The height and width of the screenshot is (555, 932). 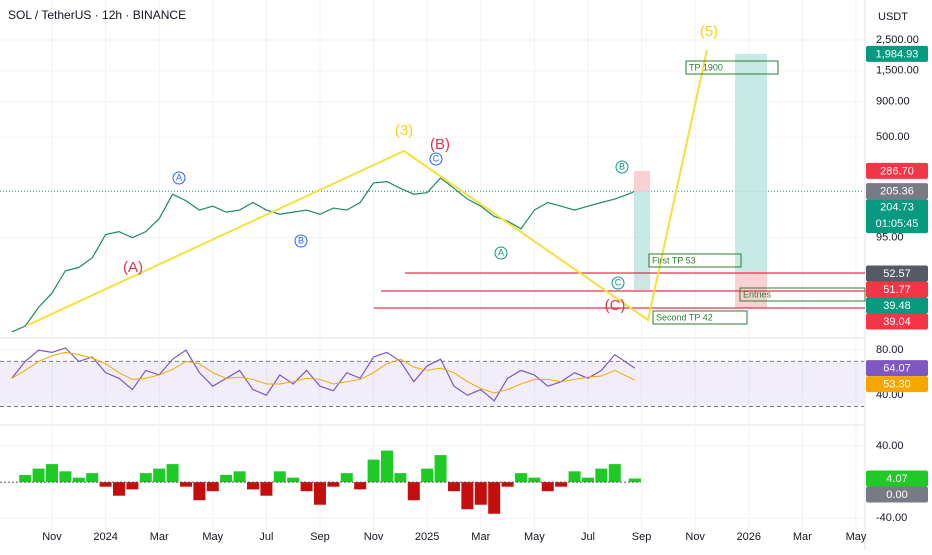 I want to click on price-badge-label: 52.57, so click(x=897, y=274).